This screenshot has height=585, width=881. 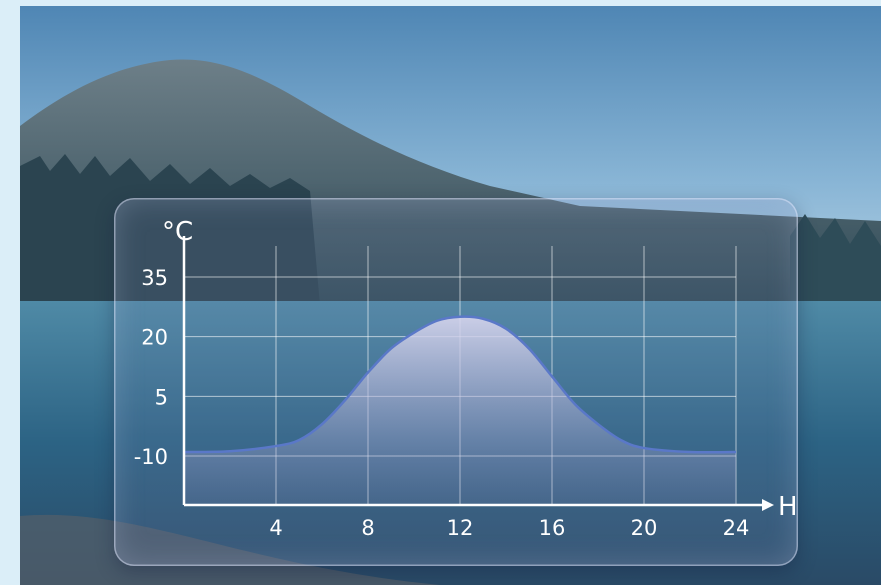 I want to click on y-axis-label: °C, so click(x=177, y=232).